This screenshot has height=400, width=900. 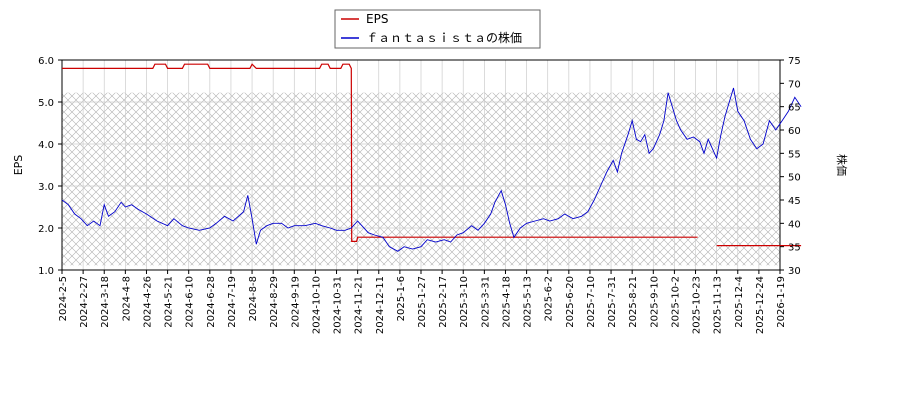 I want to click on x-tick-label: 2025-9-10, so click(x=654, y=302).